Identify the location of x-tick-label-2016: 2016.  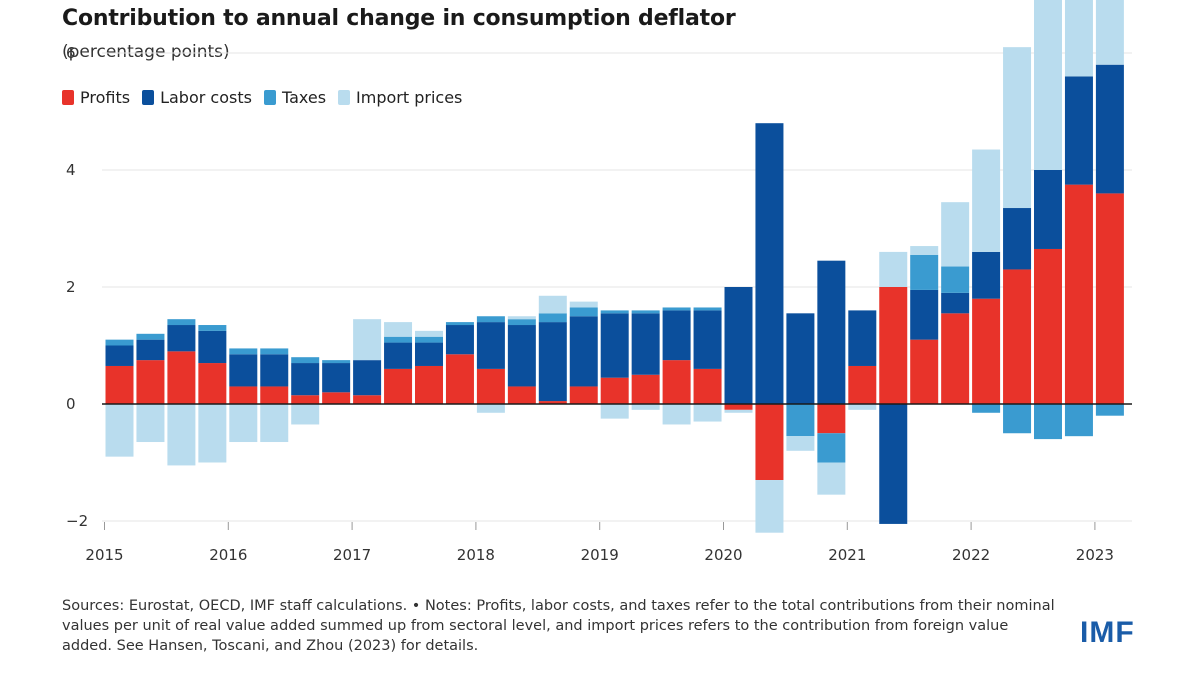
(228, 555).